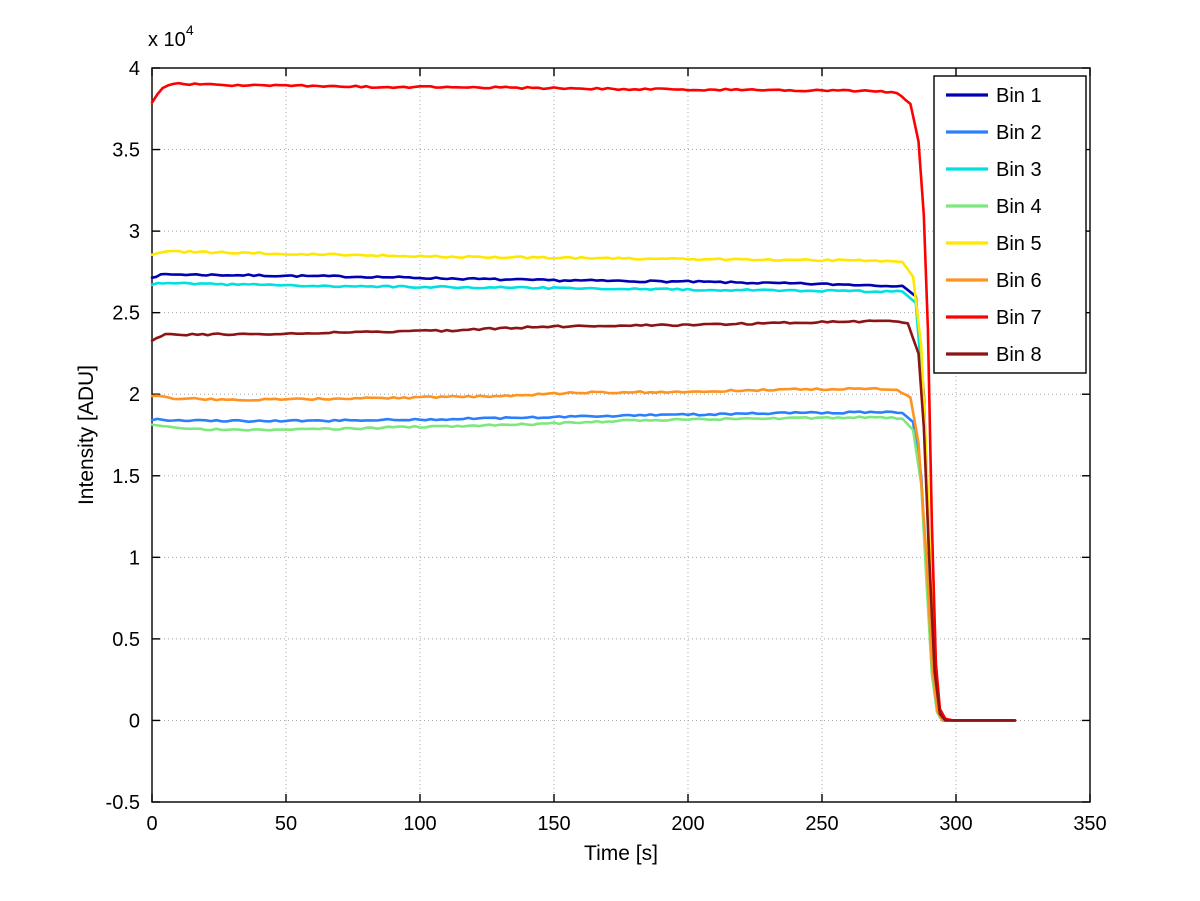 The height and width of the screenshot is (901, 1200). What do you see at coordinates (167, 40) in the screenshot?
I see `y-axis-multiplier-base: x 10` at bounding box center [167, 40].